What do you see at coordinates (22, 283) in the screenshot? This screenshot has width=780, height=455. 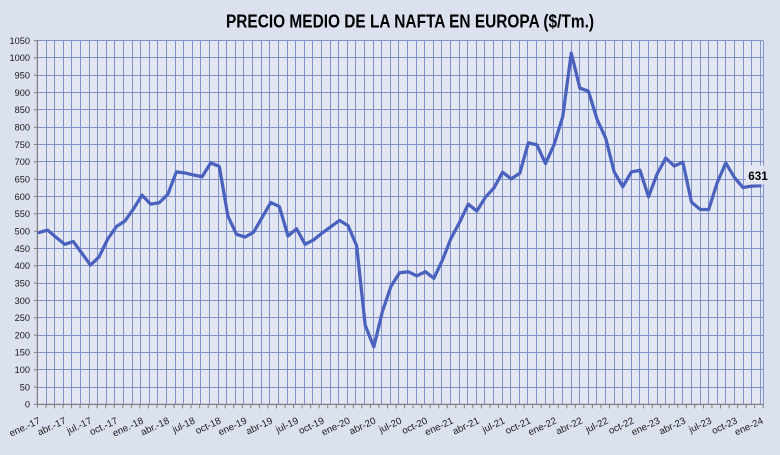 I see `svg-text: 350` at bounding box center [22, 283].